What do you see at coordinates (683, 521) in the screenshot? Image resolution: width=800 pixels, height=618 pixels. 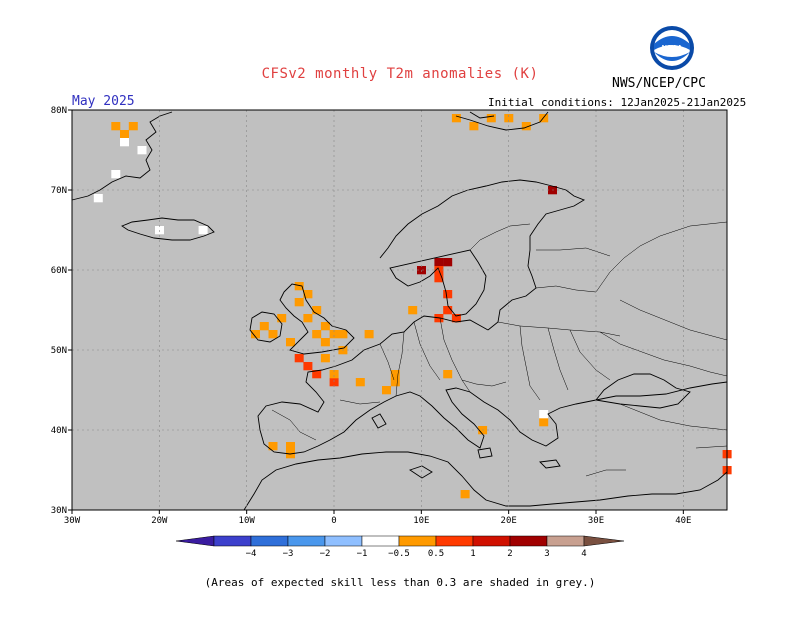 I see `lon-tick-label: 40E` at bounding box center [683, 521].